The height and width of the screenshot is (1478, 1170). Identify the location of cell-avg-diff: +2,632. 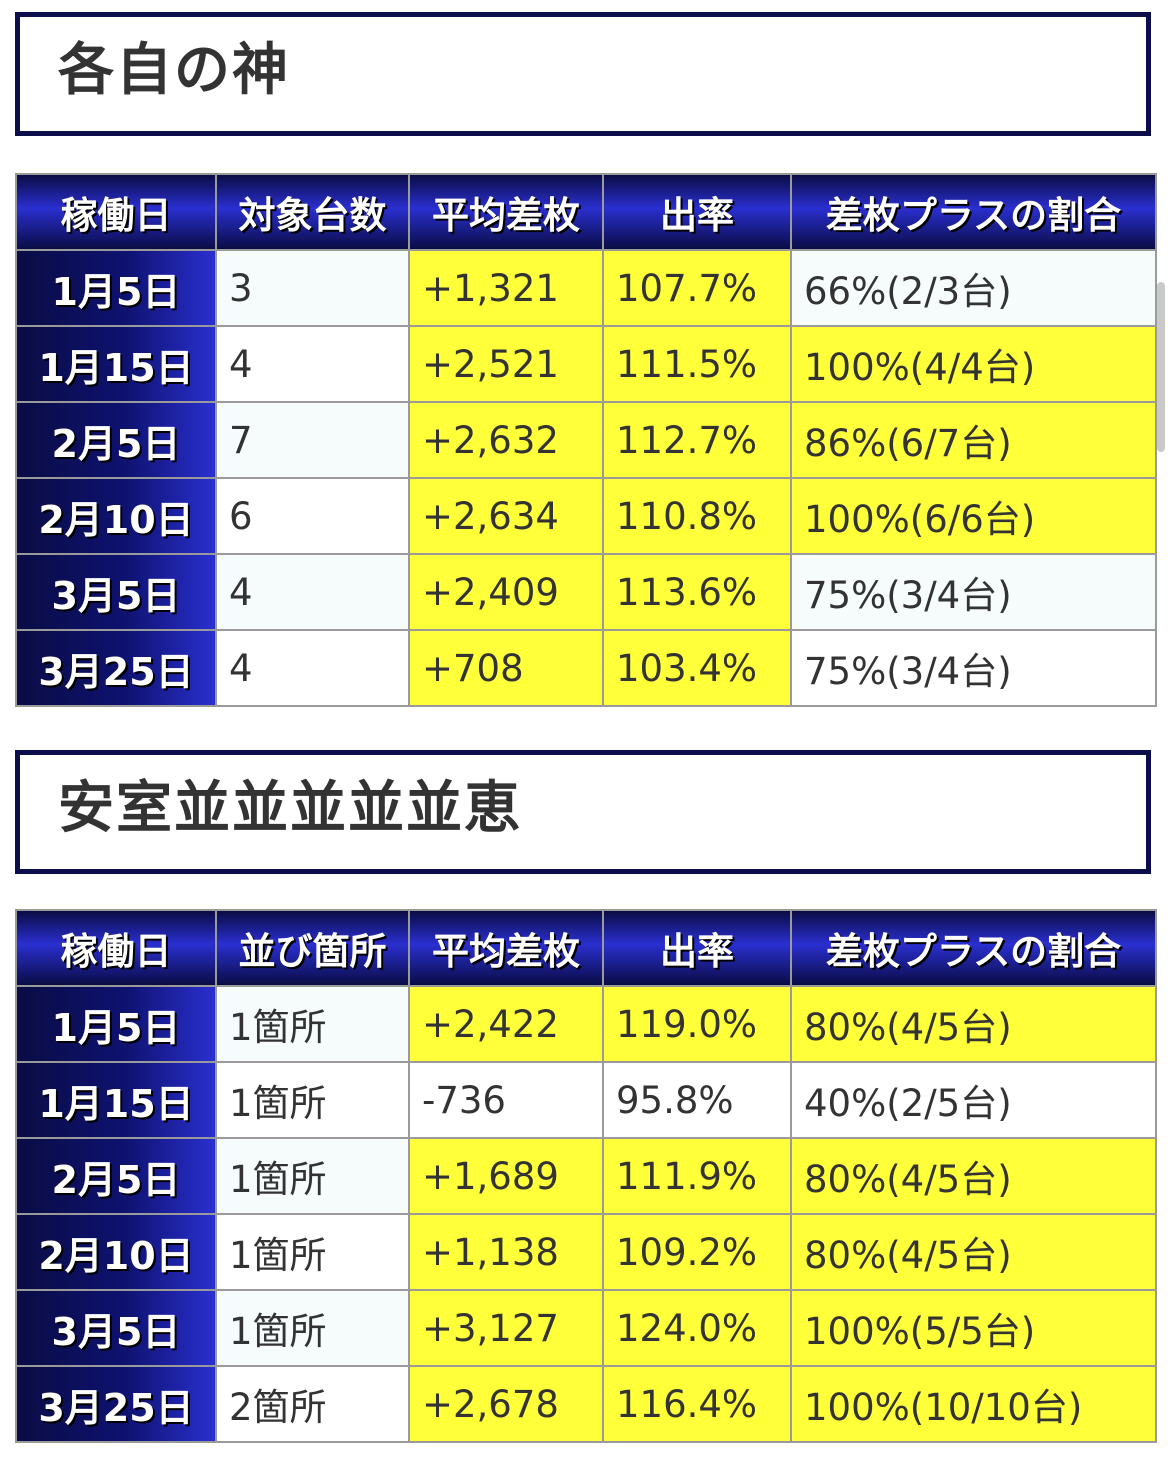
(506, 440).